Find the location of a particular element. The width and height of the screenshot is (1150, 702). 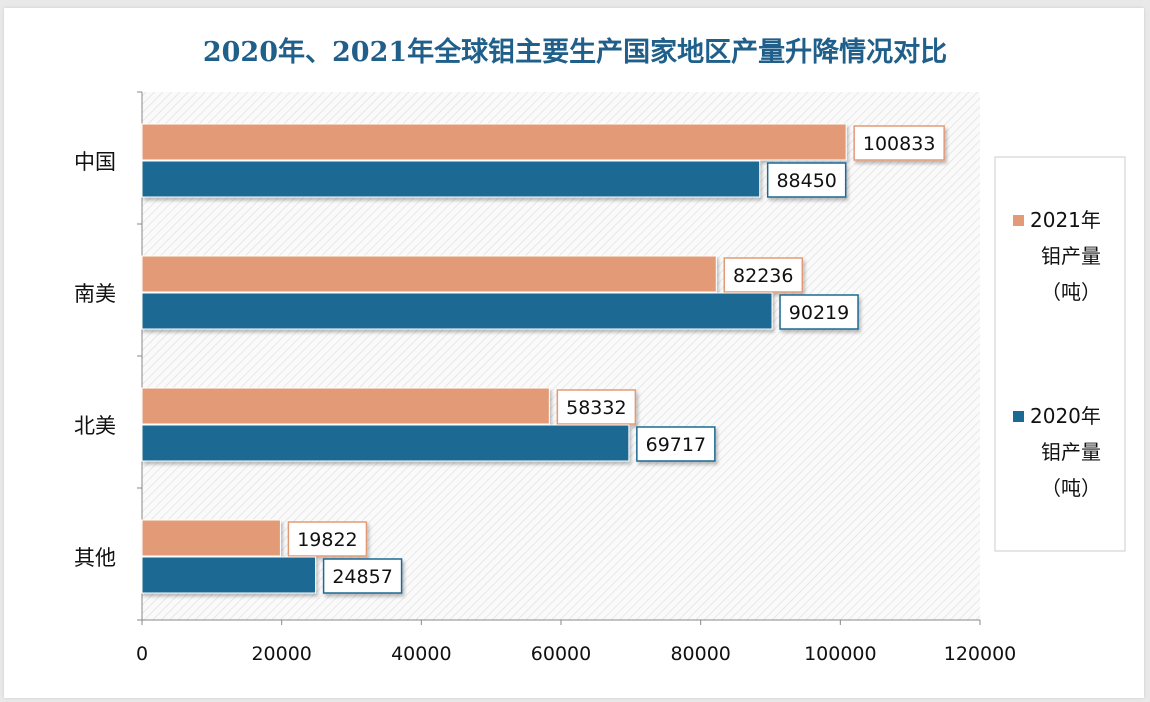

chart-title: 2020年、2021年全球钼主要生产国家地区产量升降情况对比 is located at coordinates (575, 52).